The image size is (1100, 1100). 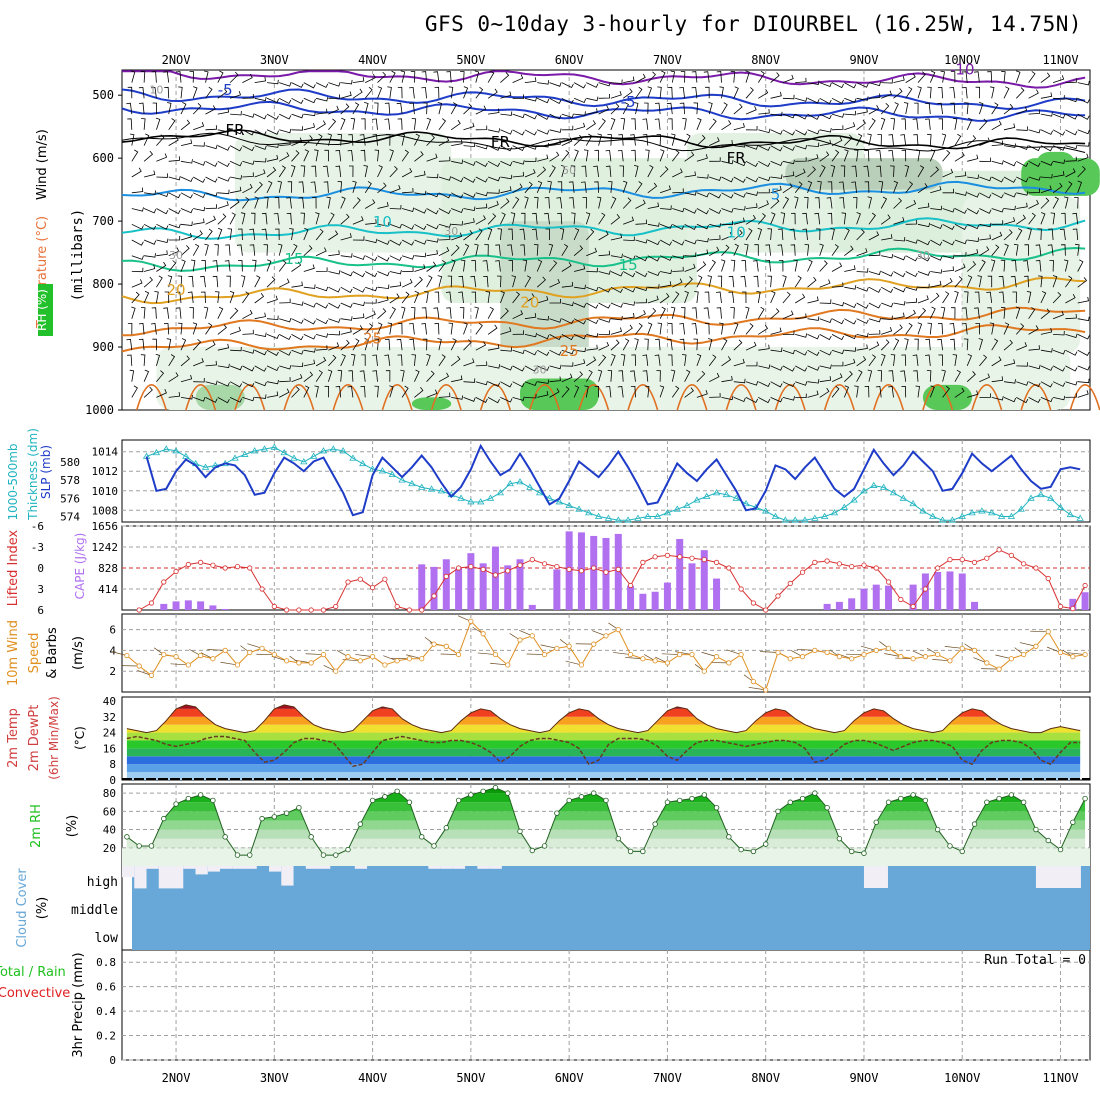 I want to click on isotherm-label: 15, so click(x=293, y=259).